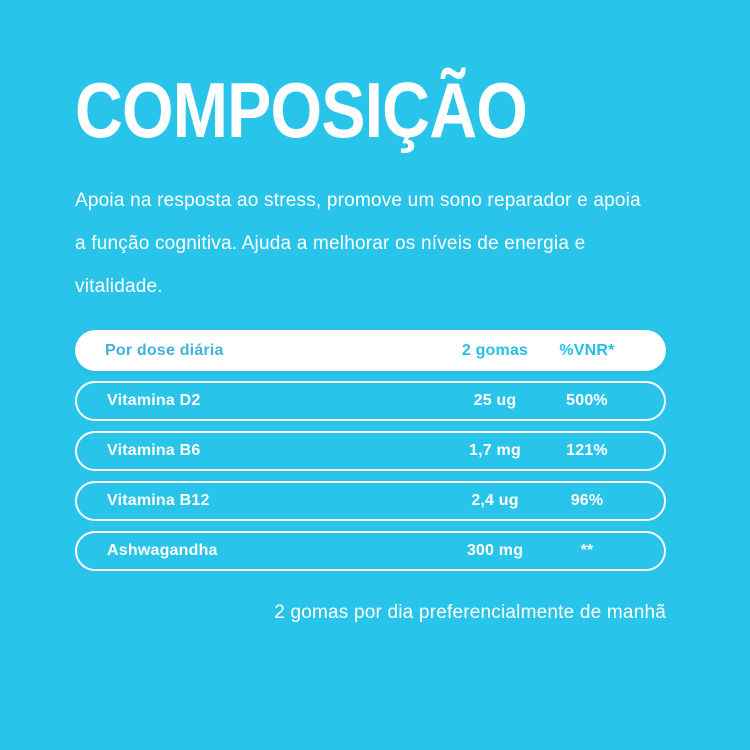 This screenshot has width=750, height=750. I want to click on row-amount: 1,7 mg, so click(495, 450).